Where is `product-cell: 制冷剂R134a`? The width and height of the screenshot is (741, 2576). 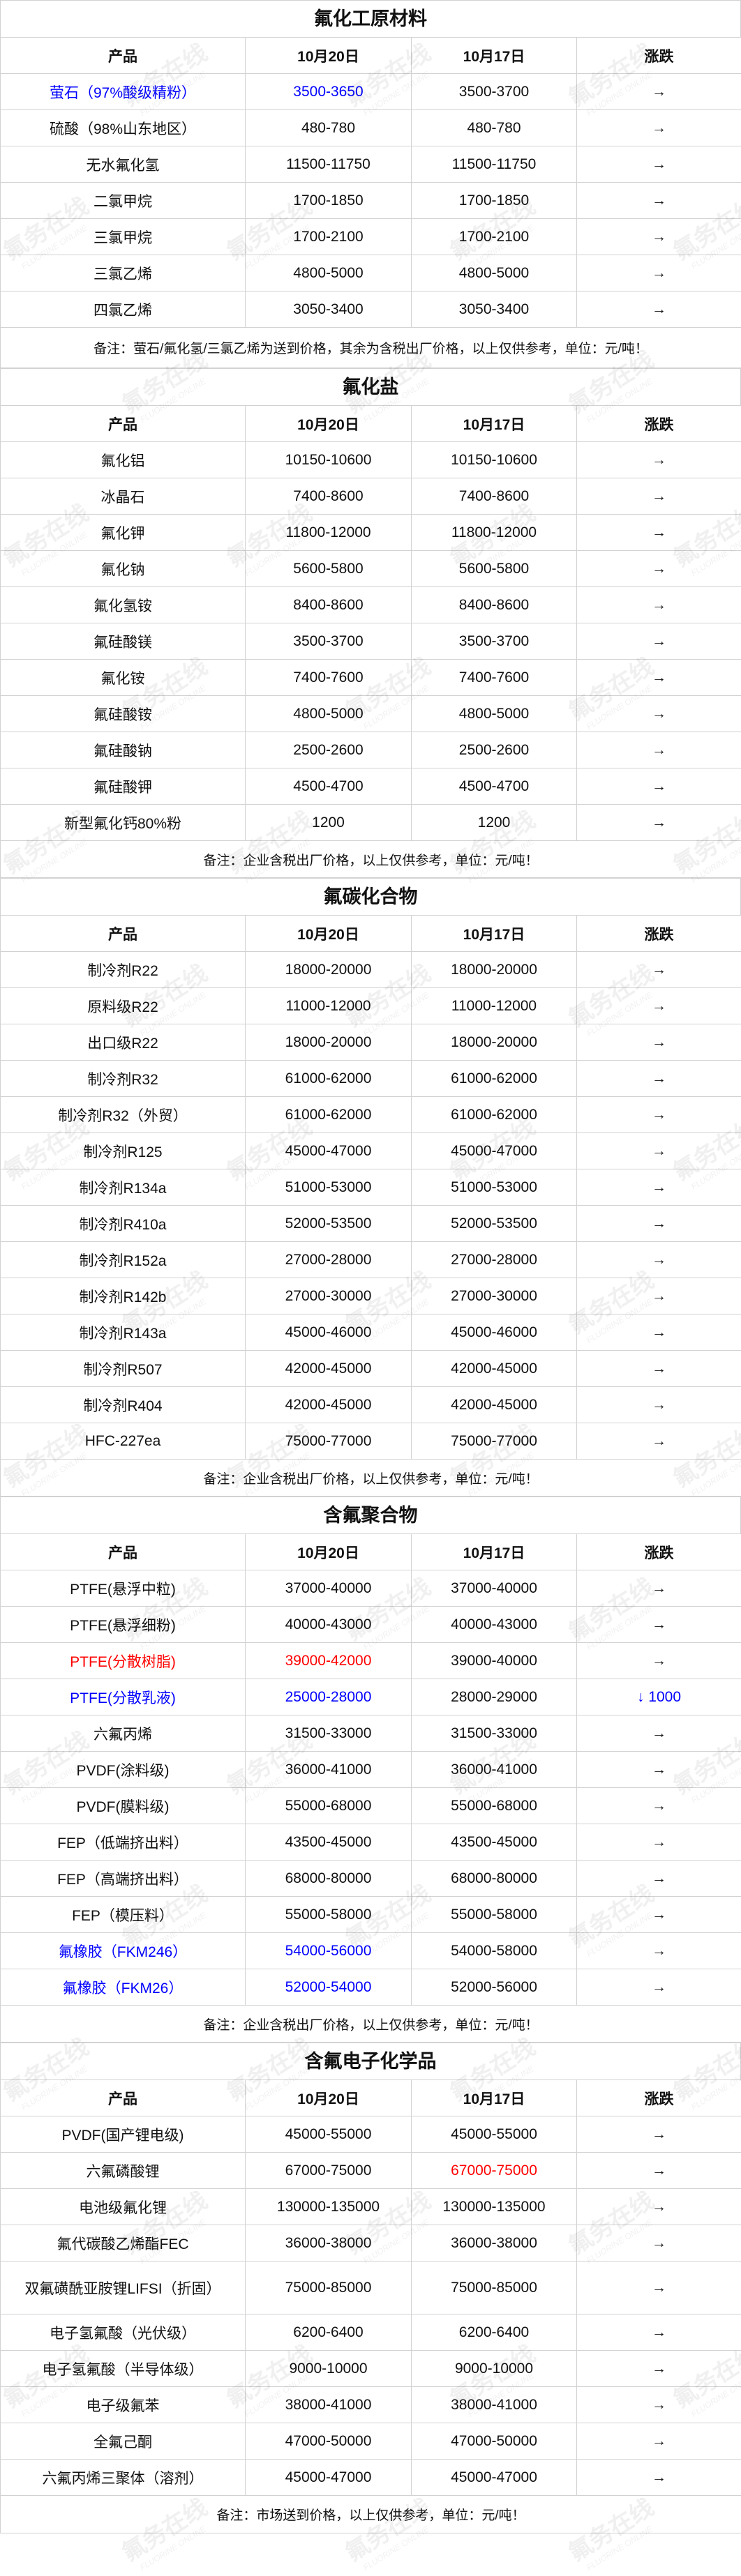 product-cell: 制冷剂R134a is located at coordinates (123, 1187).